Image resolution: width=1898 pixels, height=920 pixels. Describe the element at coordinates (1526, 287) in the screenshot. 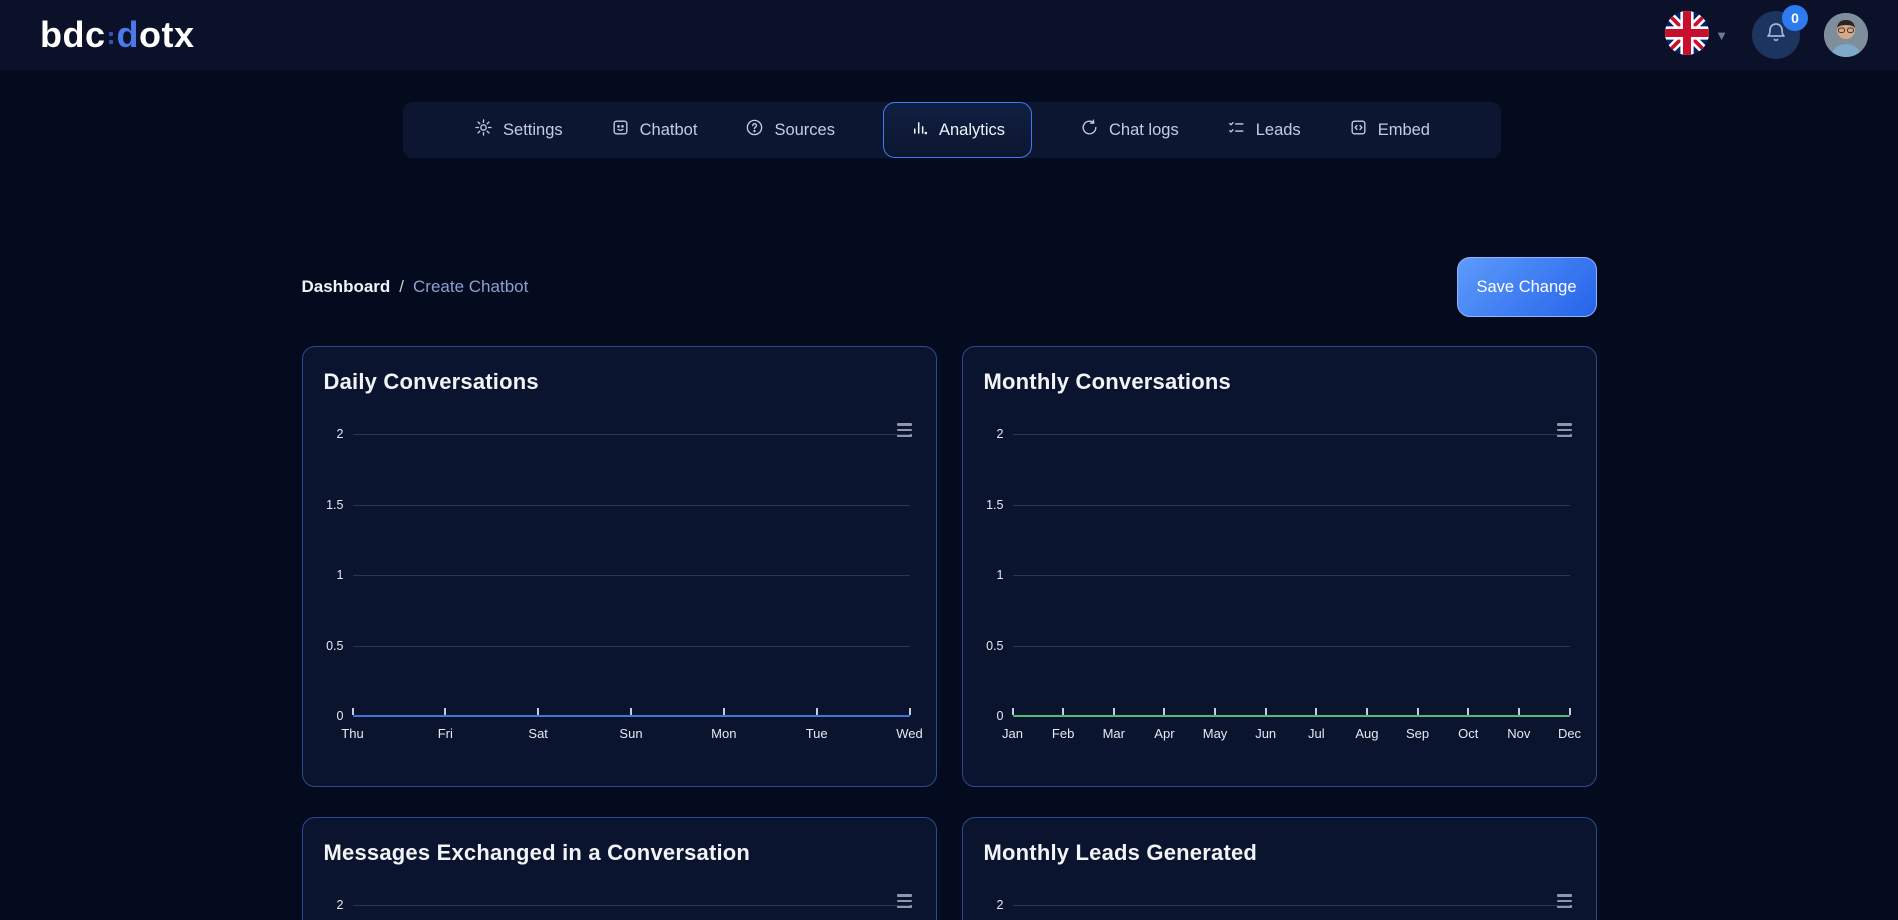

I see `save-change-button: Save Change` at that location.